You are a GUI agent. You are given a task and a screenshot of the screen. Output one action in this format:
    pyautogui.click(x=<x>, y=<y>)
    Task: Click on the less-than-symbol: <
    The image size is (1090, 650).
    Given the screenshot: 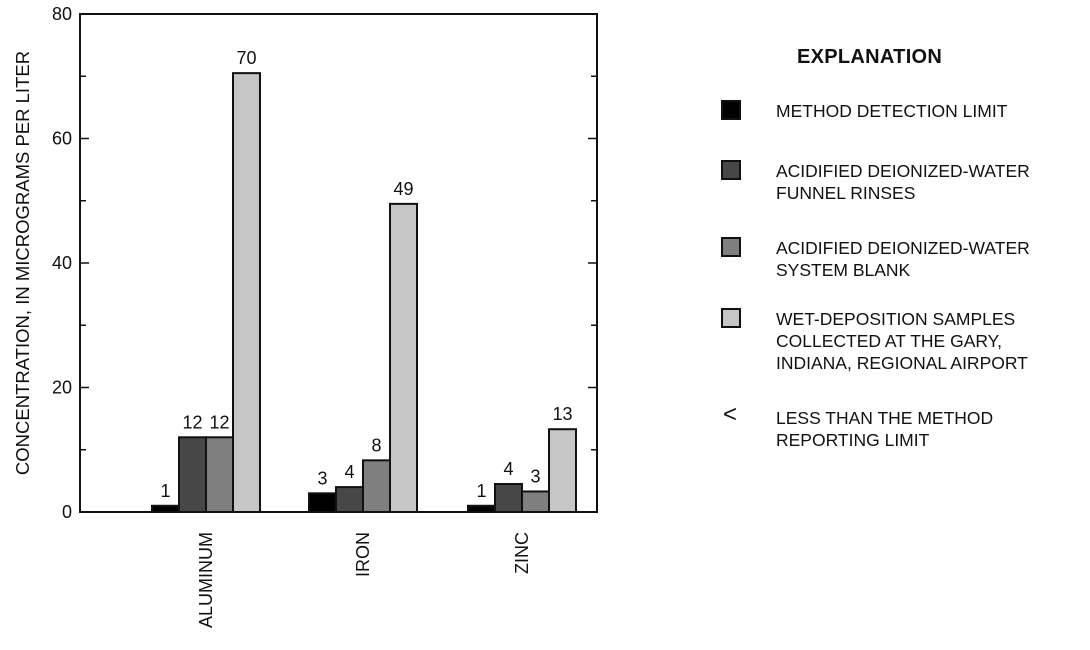 What is the action you would take?
    pyautogui.click(x=730, y=414)
    